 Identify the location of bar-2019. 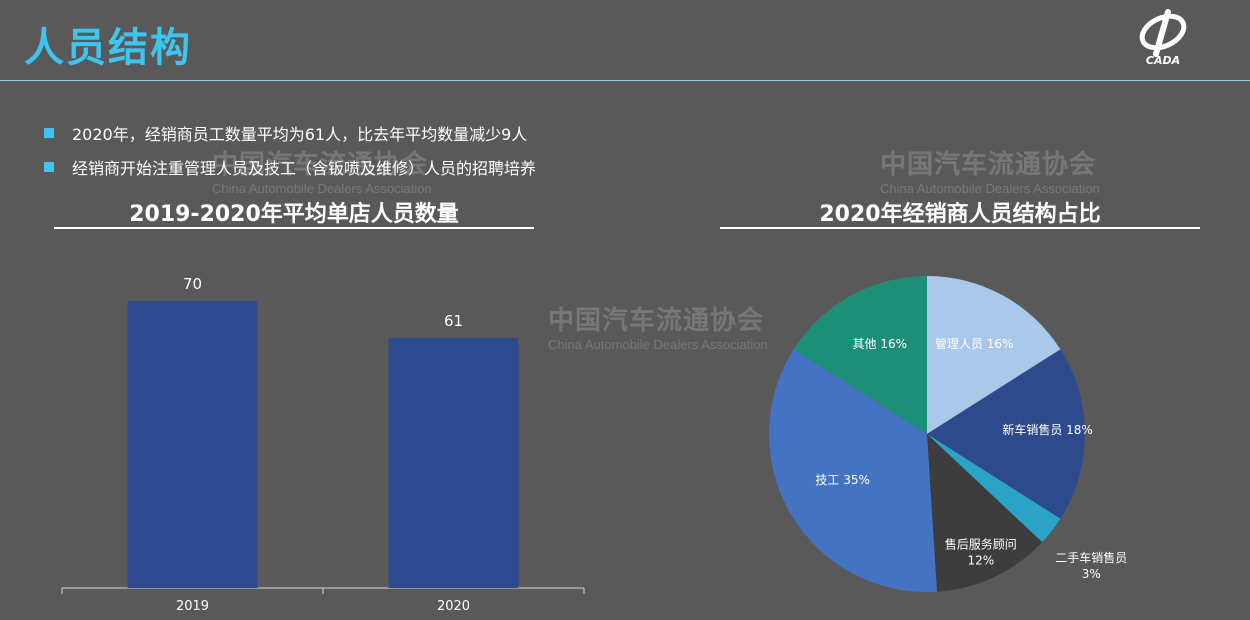
(192, 444).